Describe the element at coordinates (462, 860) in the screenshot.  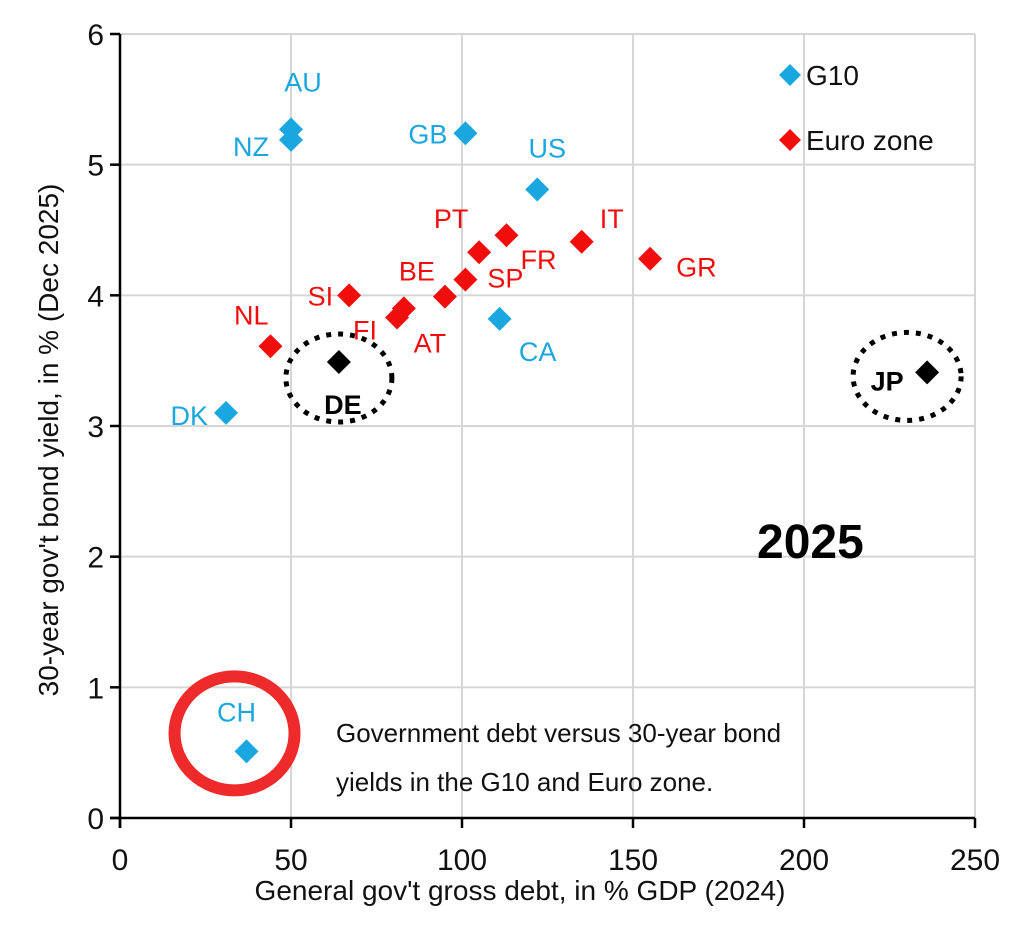
I see `x-tick-label: 100` at that location.